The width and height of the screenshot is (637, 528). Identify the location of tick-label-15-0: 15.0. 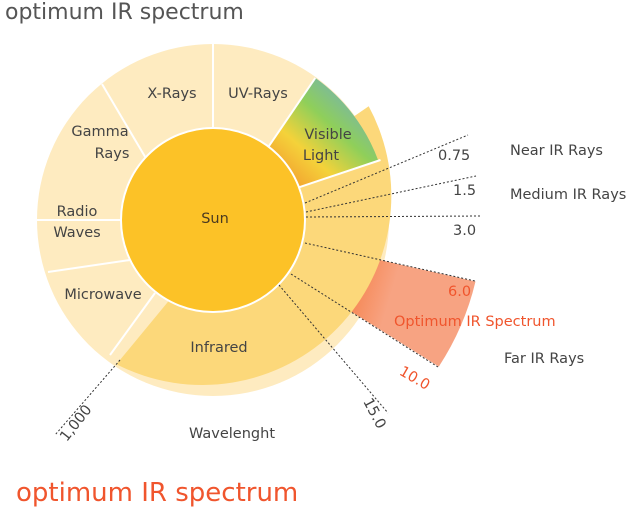
(373, 414).